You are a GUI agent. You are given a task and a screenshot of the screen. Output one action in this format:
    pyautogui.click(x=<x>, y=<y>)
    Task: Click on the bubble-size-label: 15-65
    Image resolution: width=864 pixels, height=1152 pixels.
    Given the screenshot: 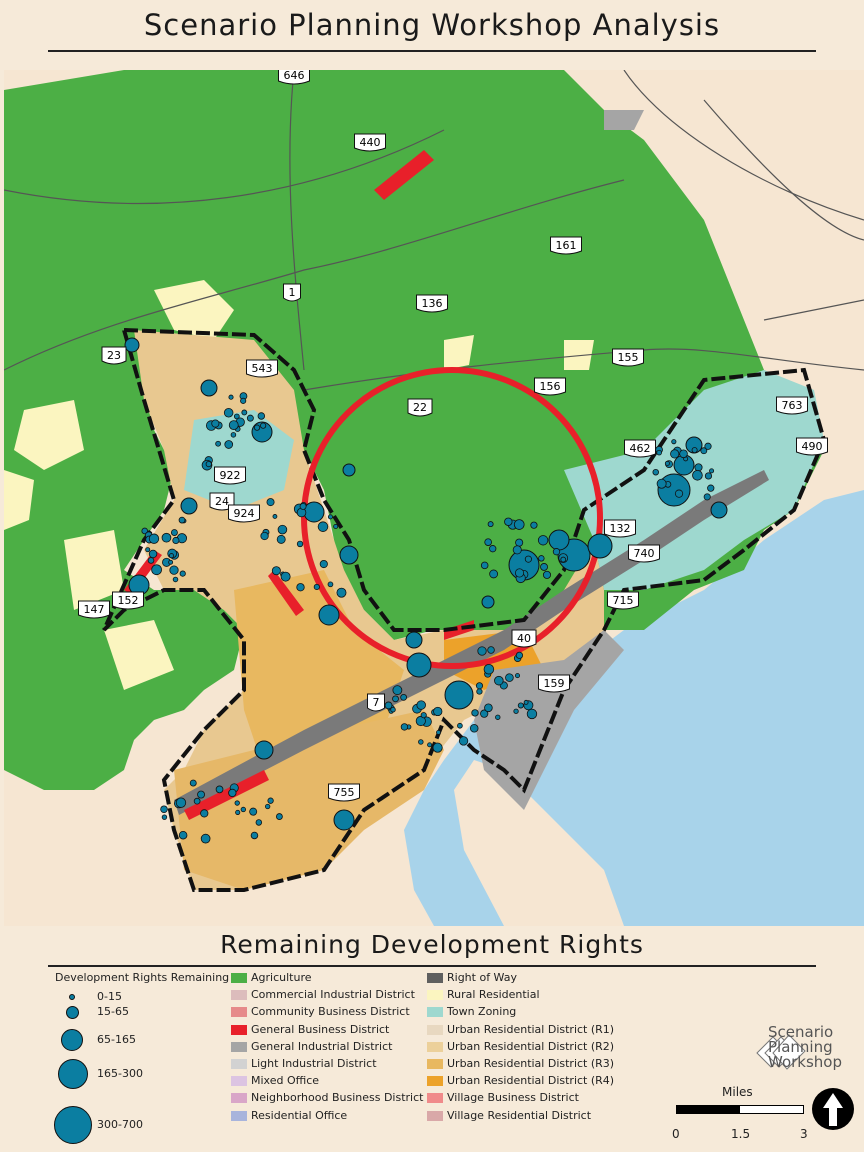 What is the action you would take?
    pyautogui.click(x=113, y=1011)
    